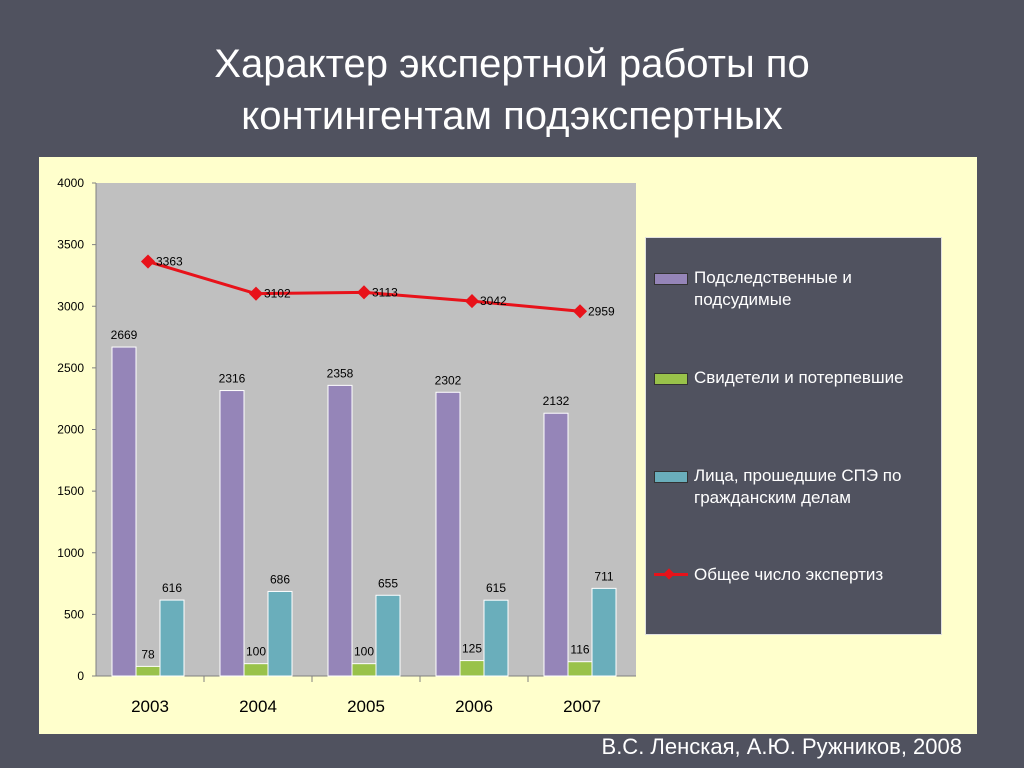 The image size is (1024, 768). What do you see at coordinates (799, 377) in the screenshot?
I see `legend-label-witnesses: Свидетели и потерпевшие` at bounding box center [799, 377].